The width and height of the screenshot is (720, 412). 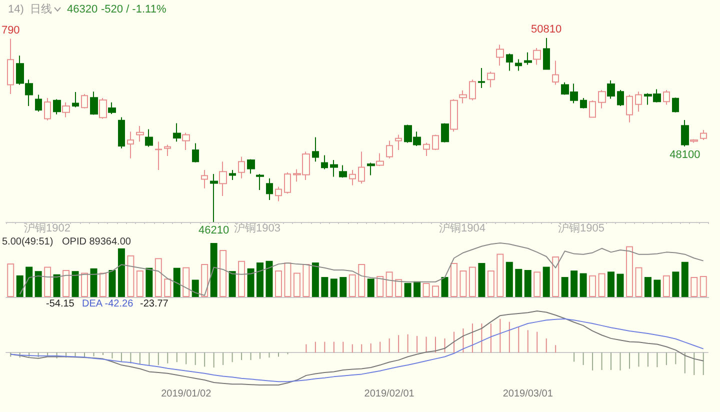 What do you see at coordinates (41, 9) in the screenshot?
I see `text: 日线` at bounding box center [41, 9].